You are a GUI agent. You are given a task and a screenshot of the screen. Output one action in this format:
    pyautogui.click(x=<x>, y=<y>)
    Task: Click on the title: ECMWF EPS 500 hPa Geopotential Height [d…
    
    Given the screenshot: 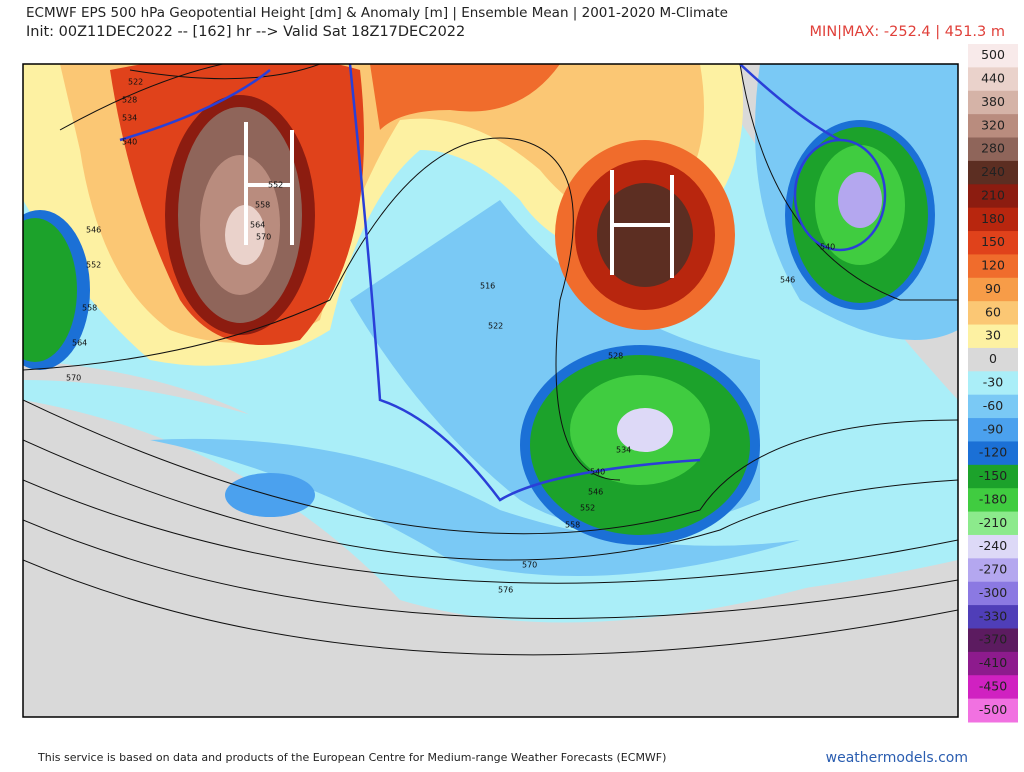 What is the action you would take?
    pyautogui.click(x=377, y=13)
    